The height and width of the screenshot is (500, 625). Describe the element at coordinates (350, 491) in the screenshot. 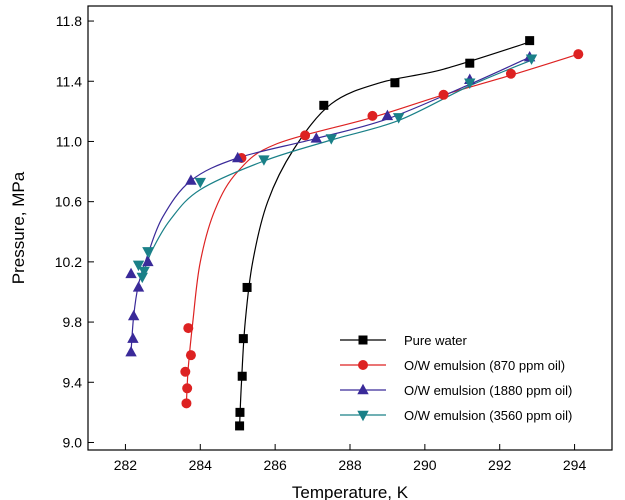

I see `x-axis-title: Temperature, K` at that location.